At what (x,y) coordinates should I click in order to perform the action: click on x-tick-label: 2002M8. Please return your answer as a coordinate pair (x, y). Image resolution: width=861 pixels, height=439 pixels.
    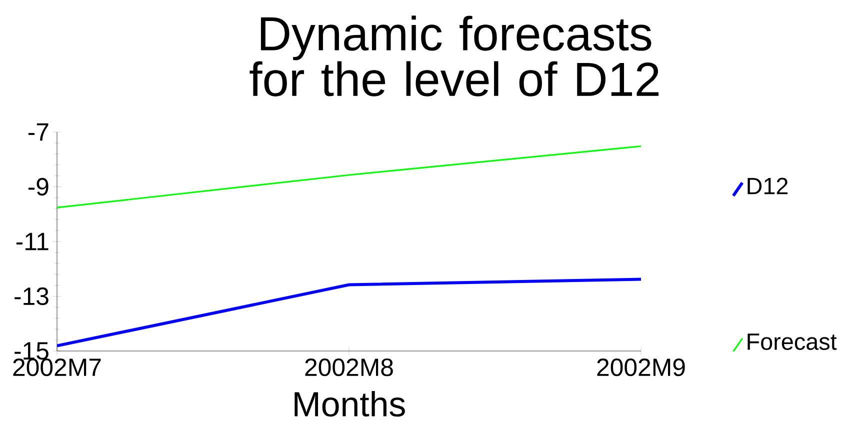
    Looking at the image, I should click on (349, 367).